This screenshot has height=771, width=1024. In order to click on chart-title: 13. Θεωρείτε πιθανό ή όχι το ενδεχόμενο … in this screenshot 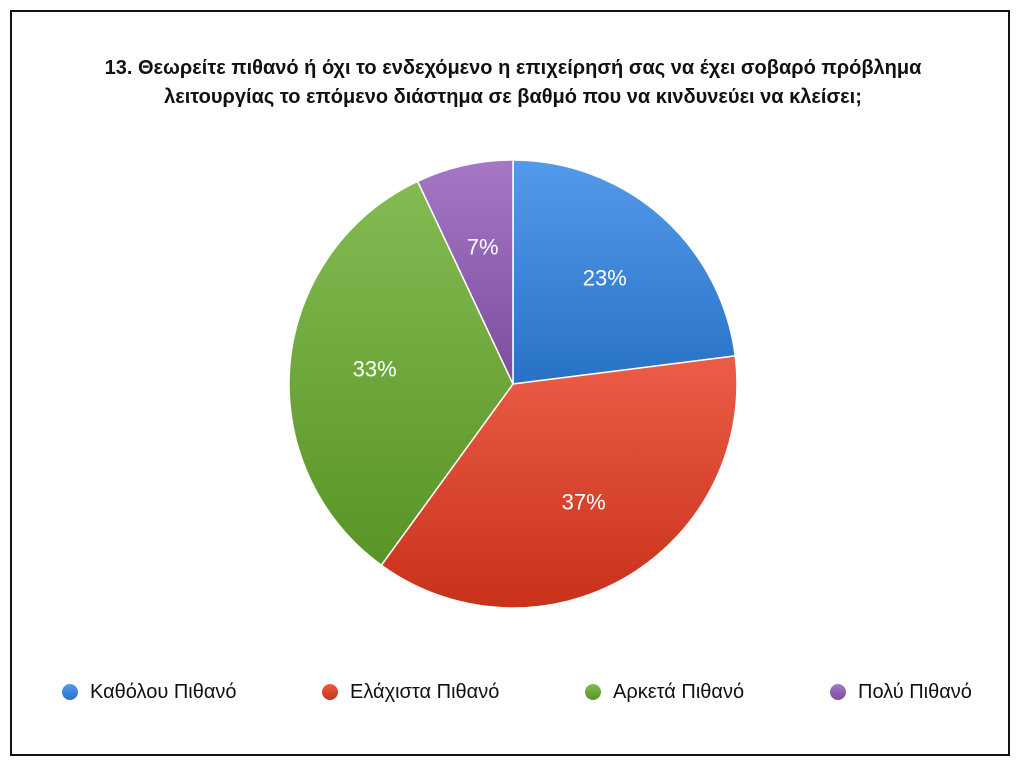, I will do `click(513, 83)`.